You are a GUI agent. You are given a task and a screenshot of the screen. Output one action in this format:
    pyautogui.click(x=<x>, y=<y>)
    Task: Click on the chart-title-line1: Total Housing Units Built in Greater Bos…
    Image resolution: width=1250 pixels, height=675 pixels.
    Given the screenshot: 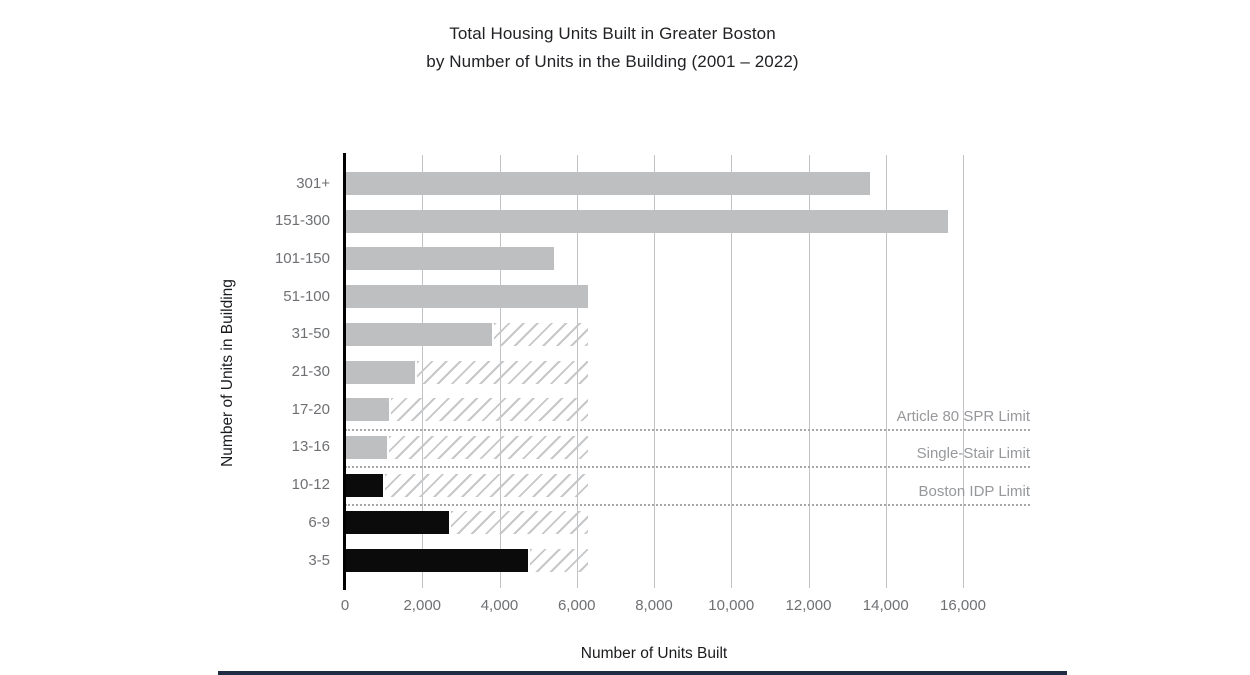 What is the action you would take?
    pyautogui.click(x=612, y=33)
    